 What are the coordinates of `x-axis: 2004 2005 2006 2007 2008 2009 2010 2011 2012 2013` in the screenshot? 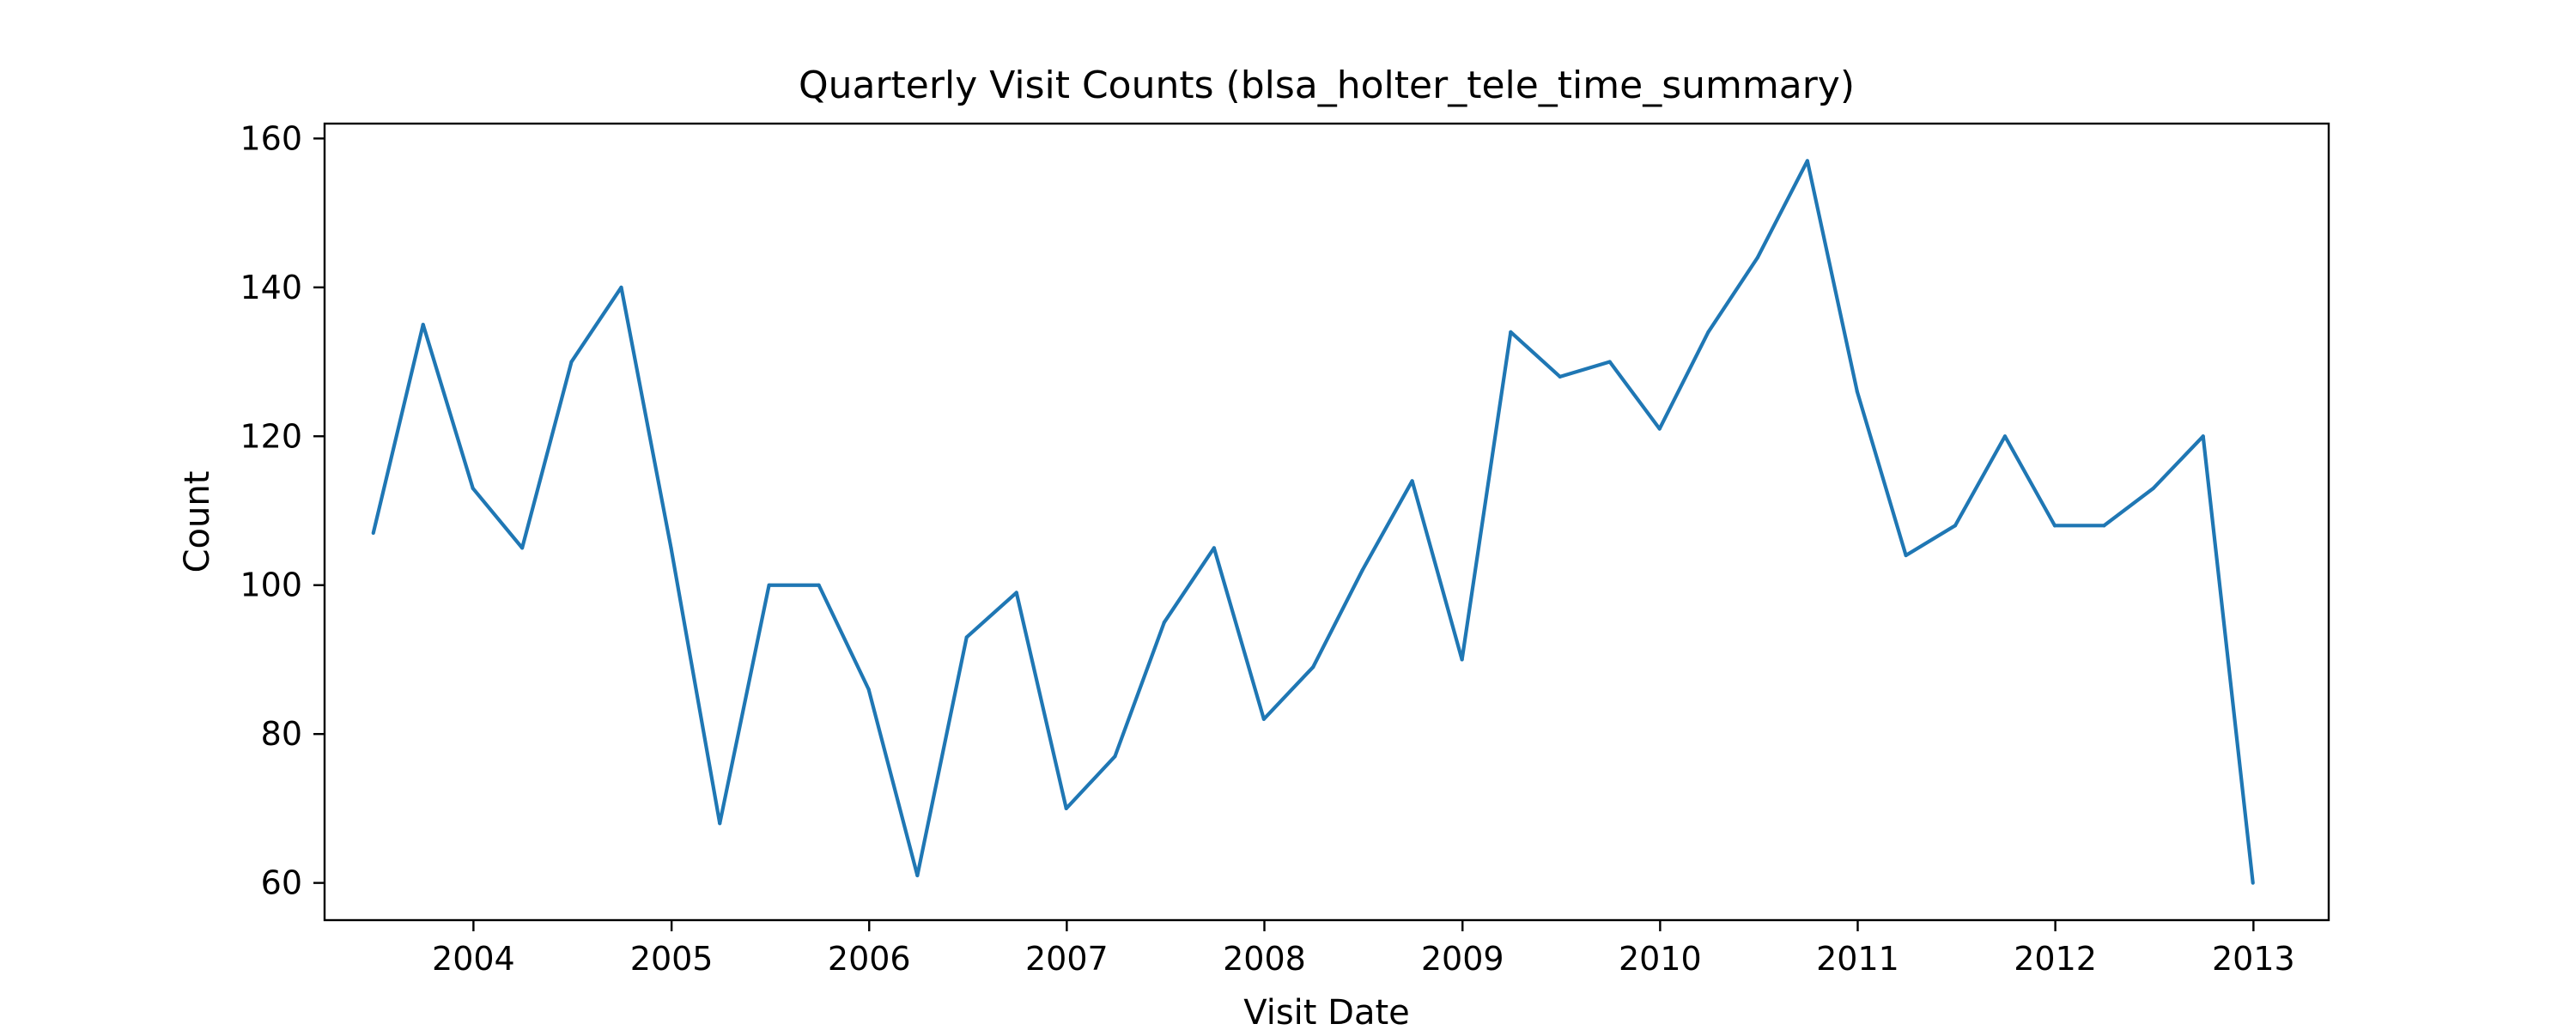 It's located at (1363, 949).